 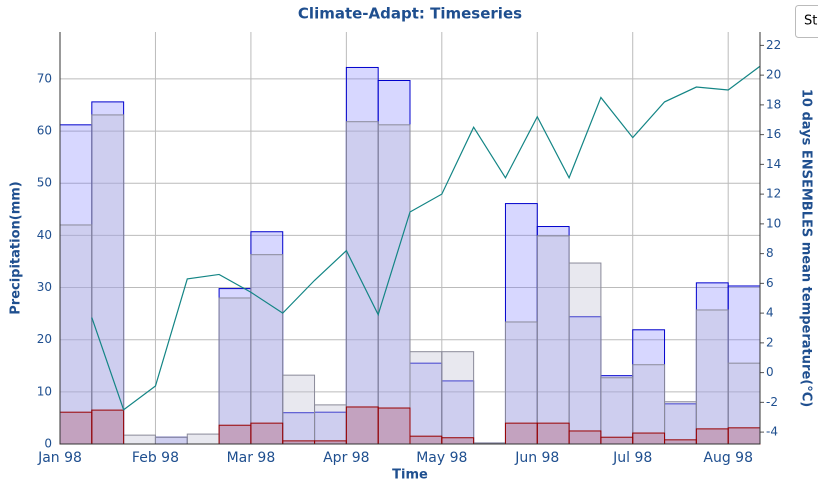 What do you see at coordinates (44, 131) in the screenshot?
I see `y-tick-label: 60` at bounding box center [44, 131].